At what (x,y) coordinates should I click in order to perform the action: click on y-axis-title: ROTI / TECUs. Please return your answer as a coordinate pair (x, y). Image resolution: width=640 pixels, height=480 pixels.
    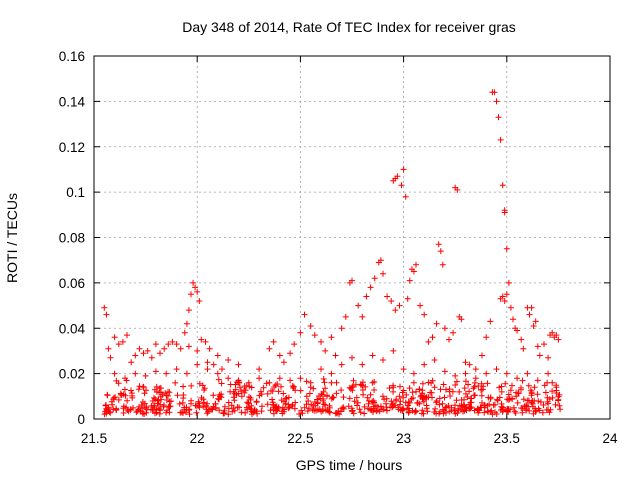
    Looking at the image, I should click on (12, 238).